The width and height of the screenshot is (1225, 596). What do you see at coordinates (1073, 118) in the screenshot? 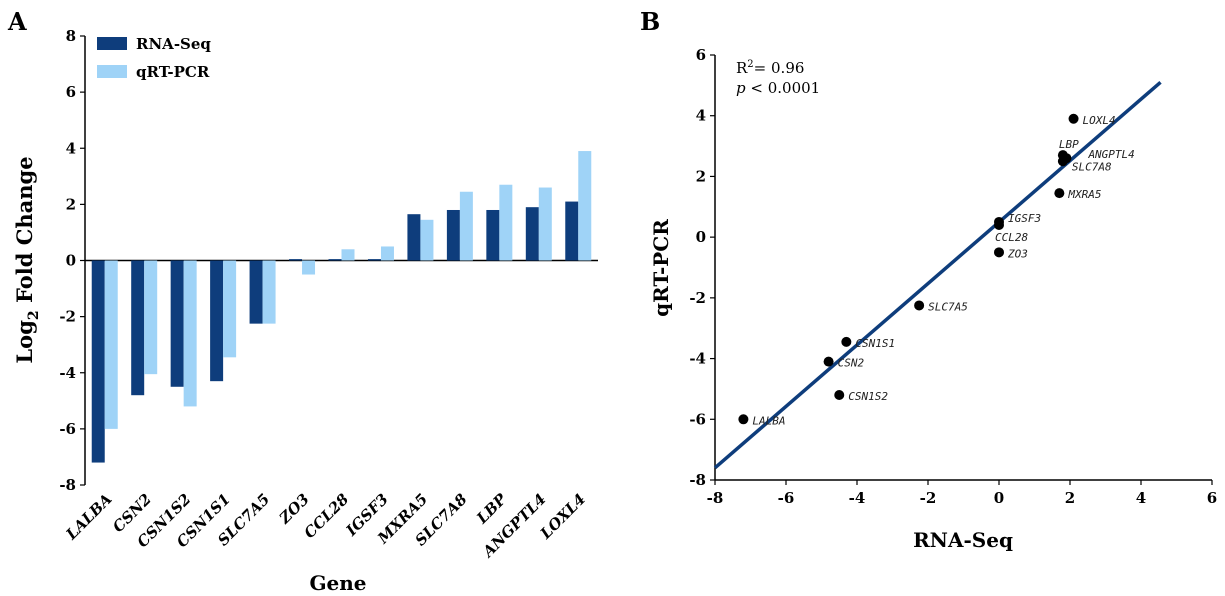
I see `scatter-point-loxl4` at bounding box center [1073, 118].